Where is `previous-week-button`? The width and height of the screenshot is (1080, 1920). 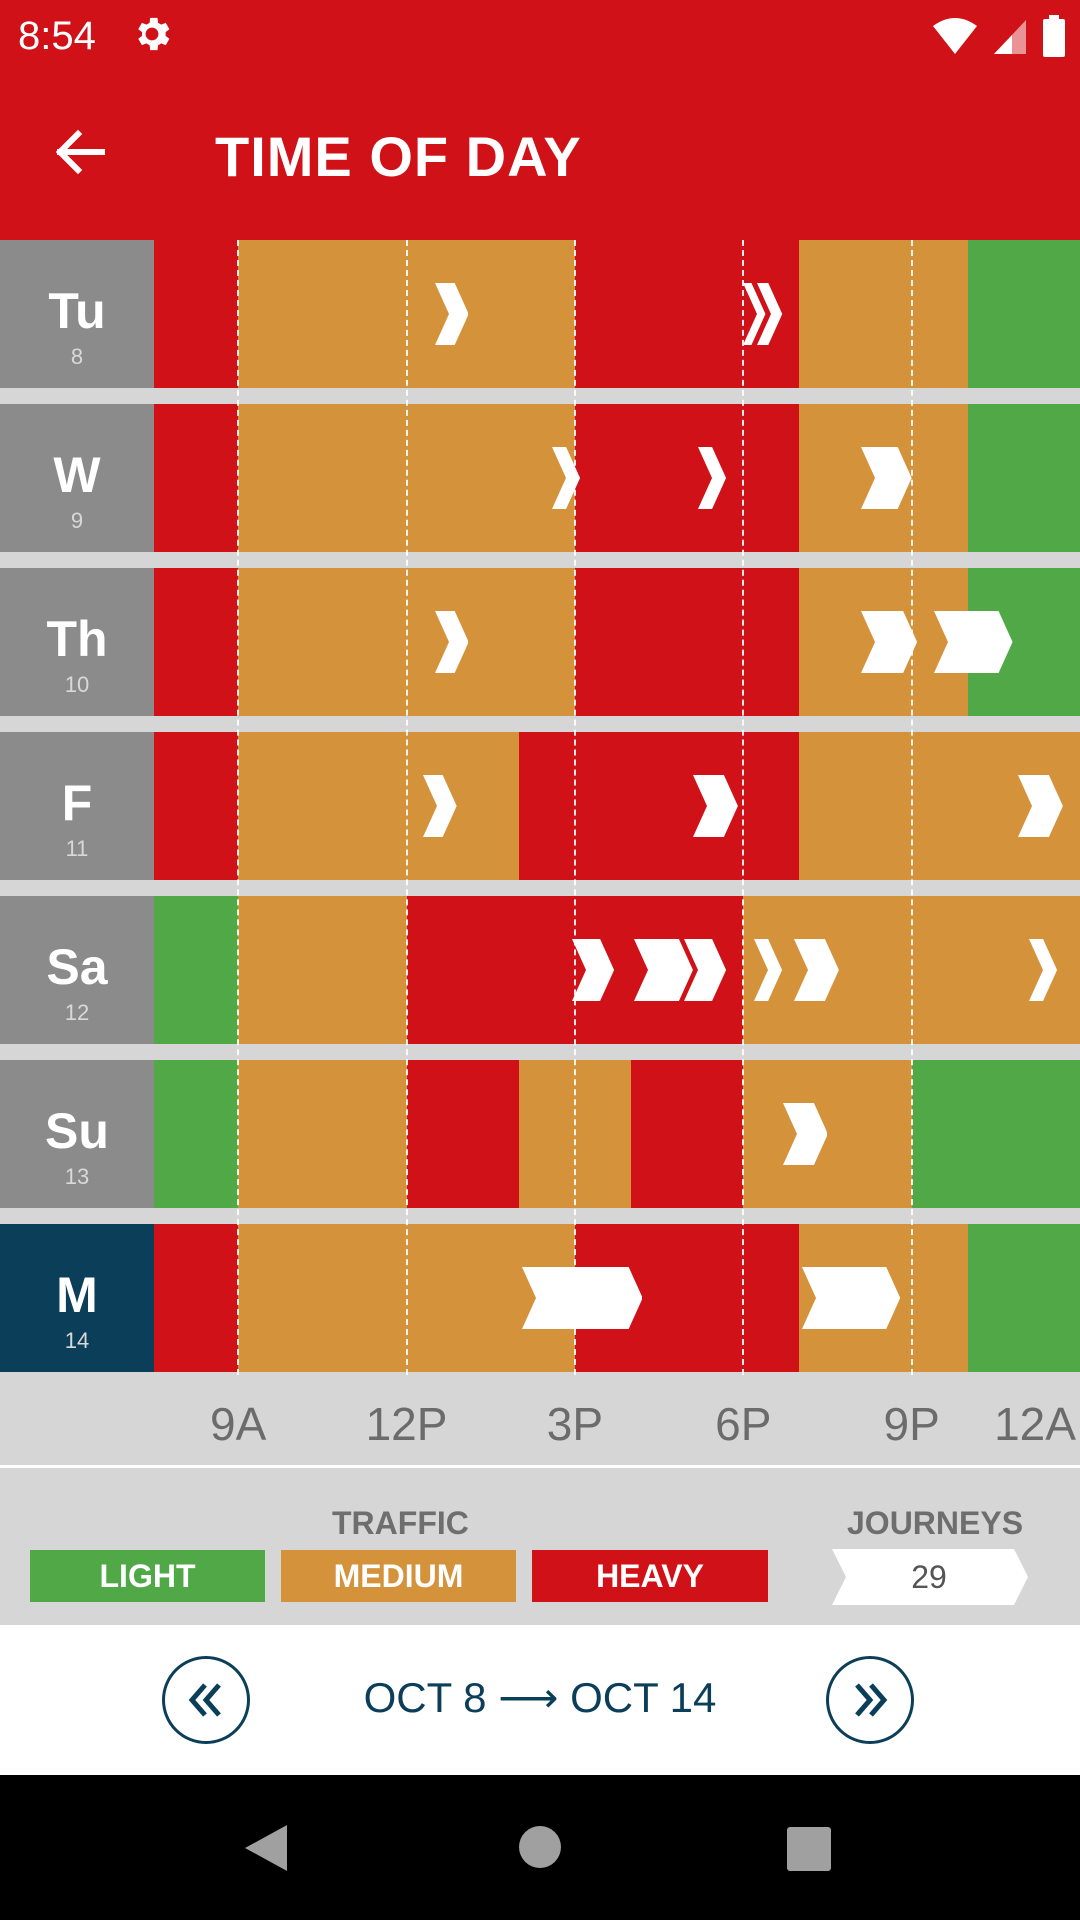 previous-week-button is located at coordinates (206, 1700).